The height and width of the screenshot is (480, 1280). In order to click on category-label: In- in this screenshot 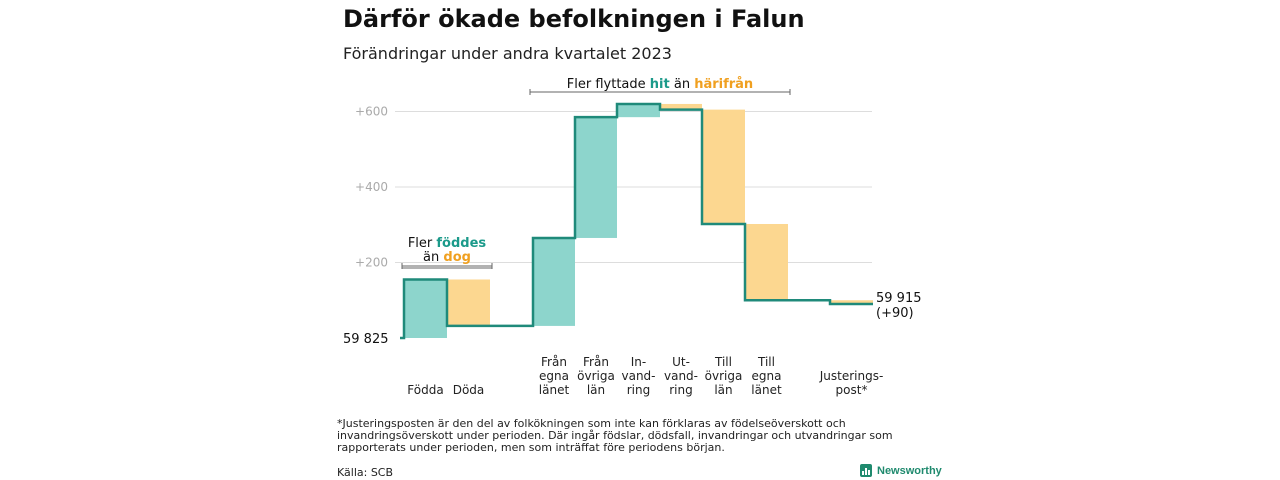, I will do `click(638, 362)`.